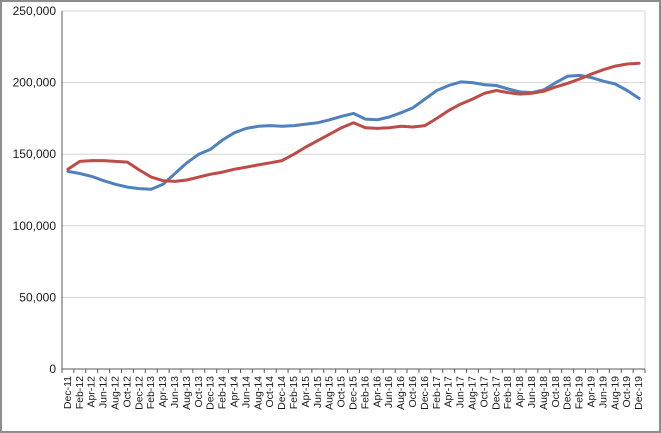  I want to click on x-axis-label: Jun-12, so click(104, 392).